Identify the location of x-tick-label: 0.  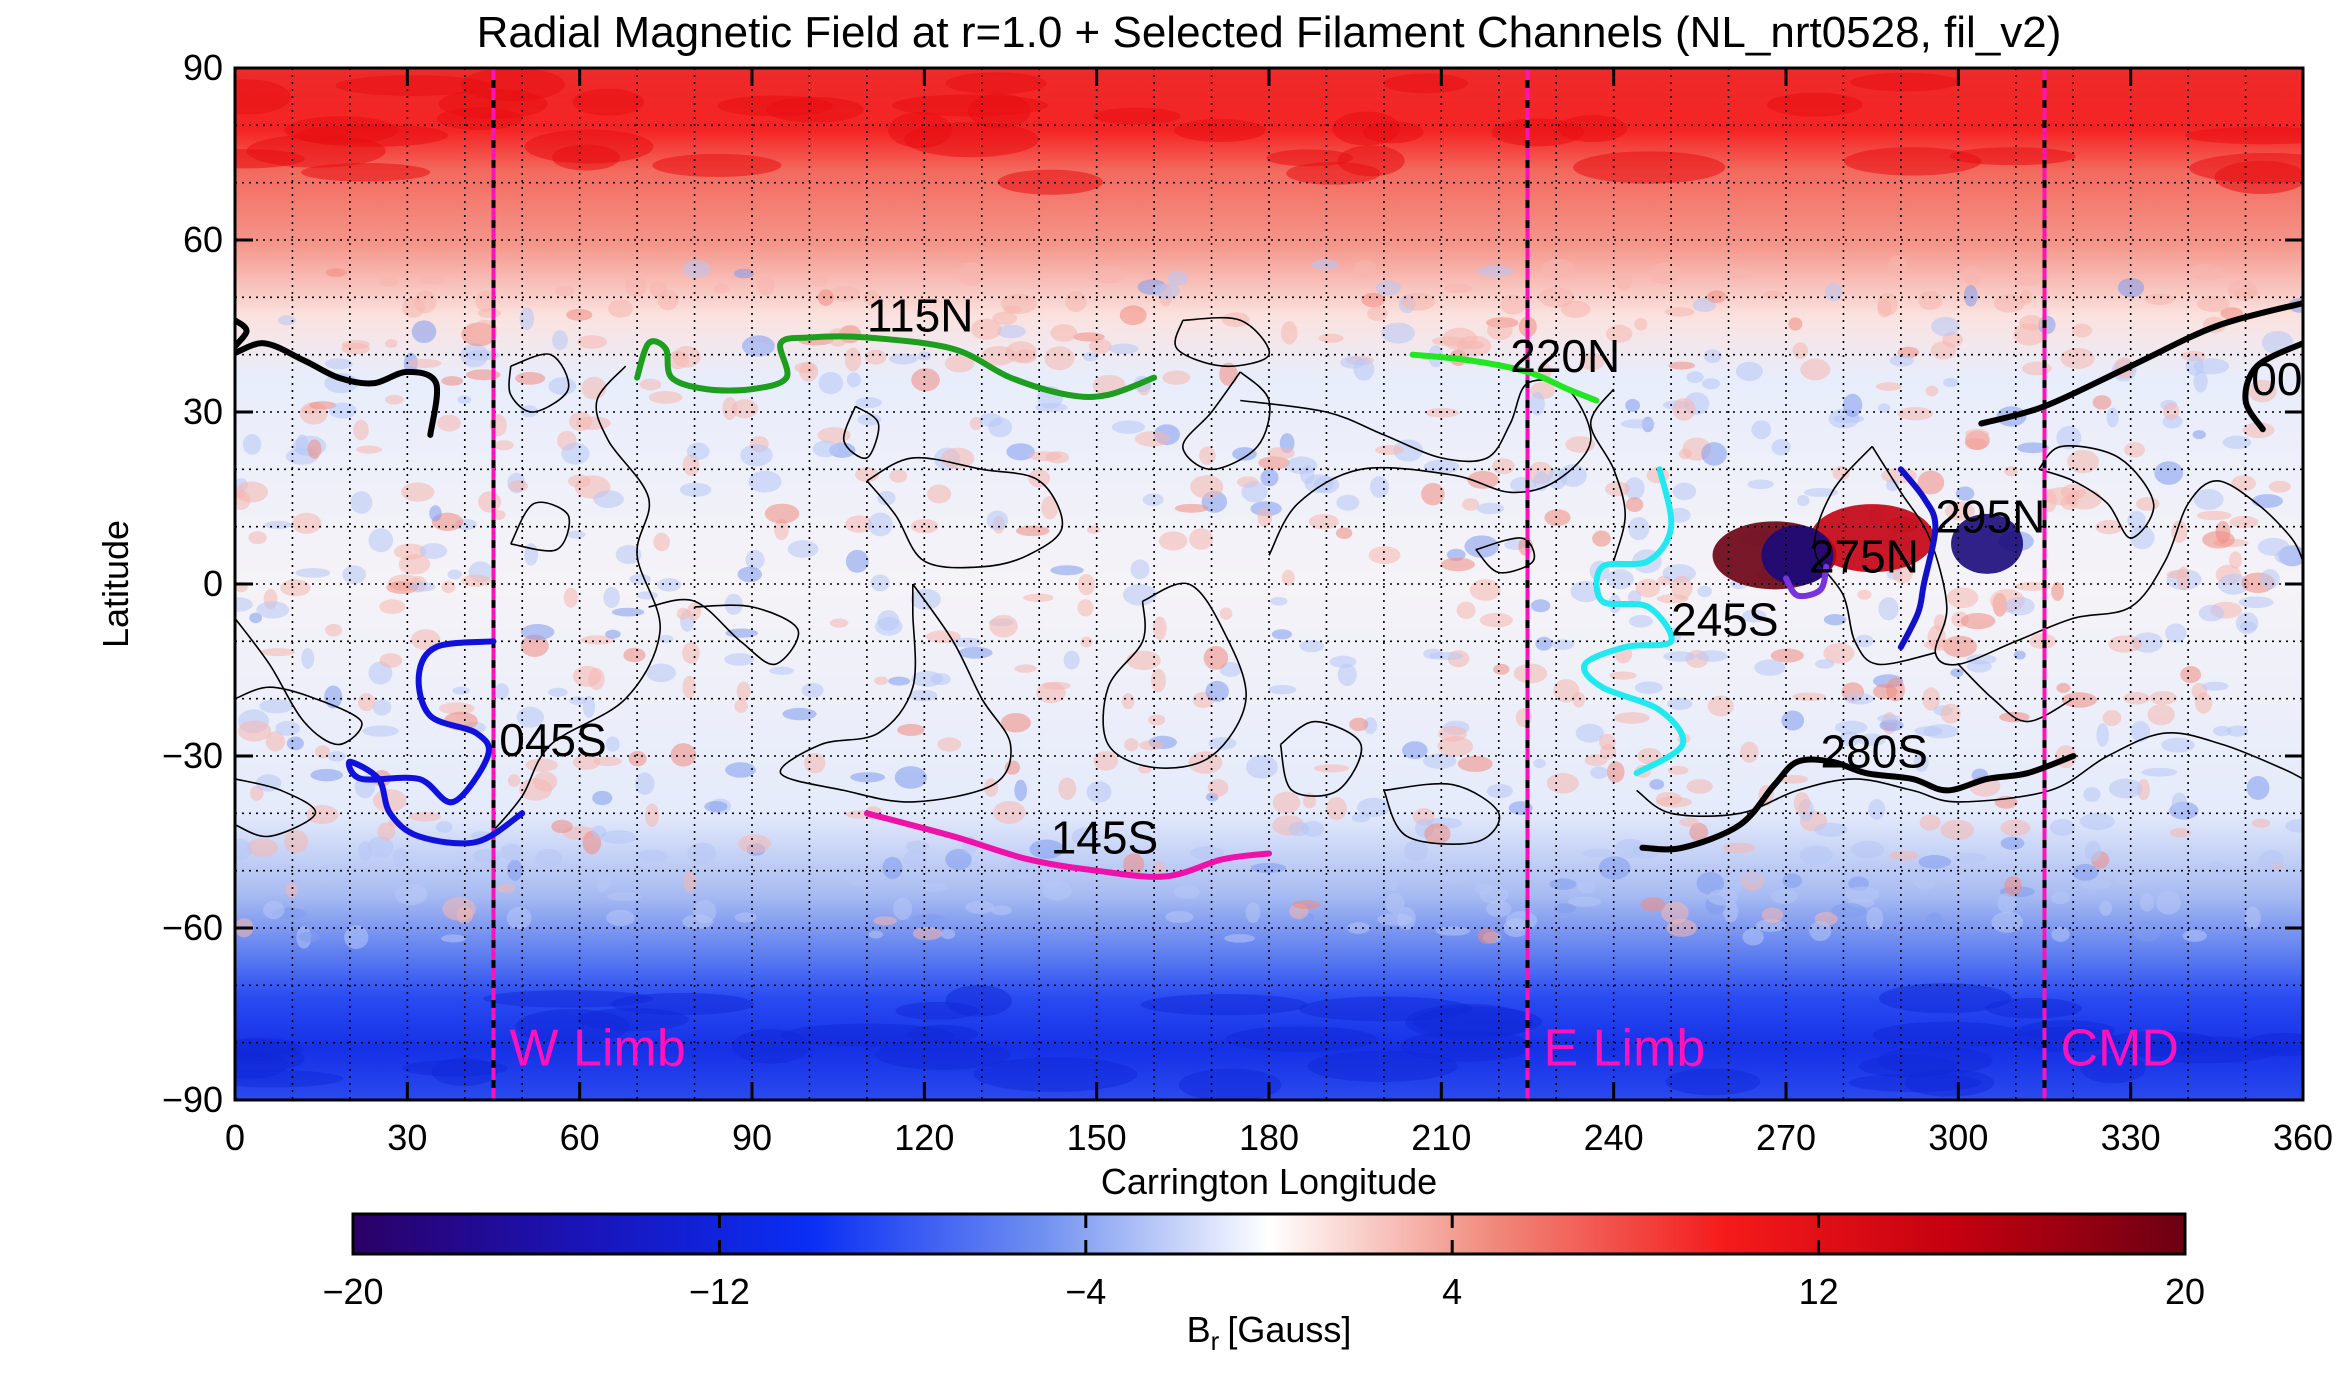
(235, 1137).